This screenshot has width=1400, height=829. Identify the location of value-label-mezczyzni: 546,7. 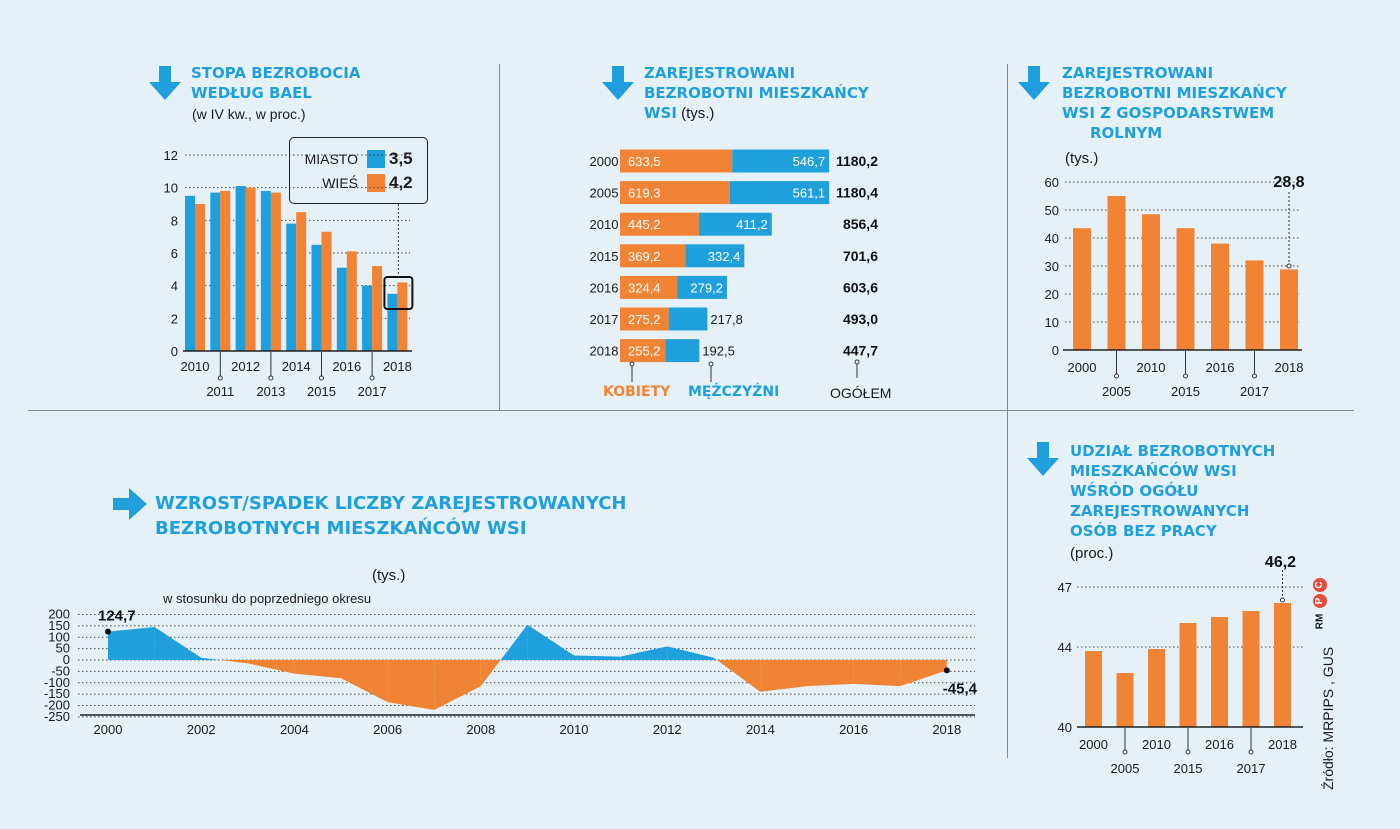
(809, 161).